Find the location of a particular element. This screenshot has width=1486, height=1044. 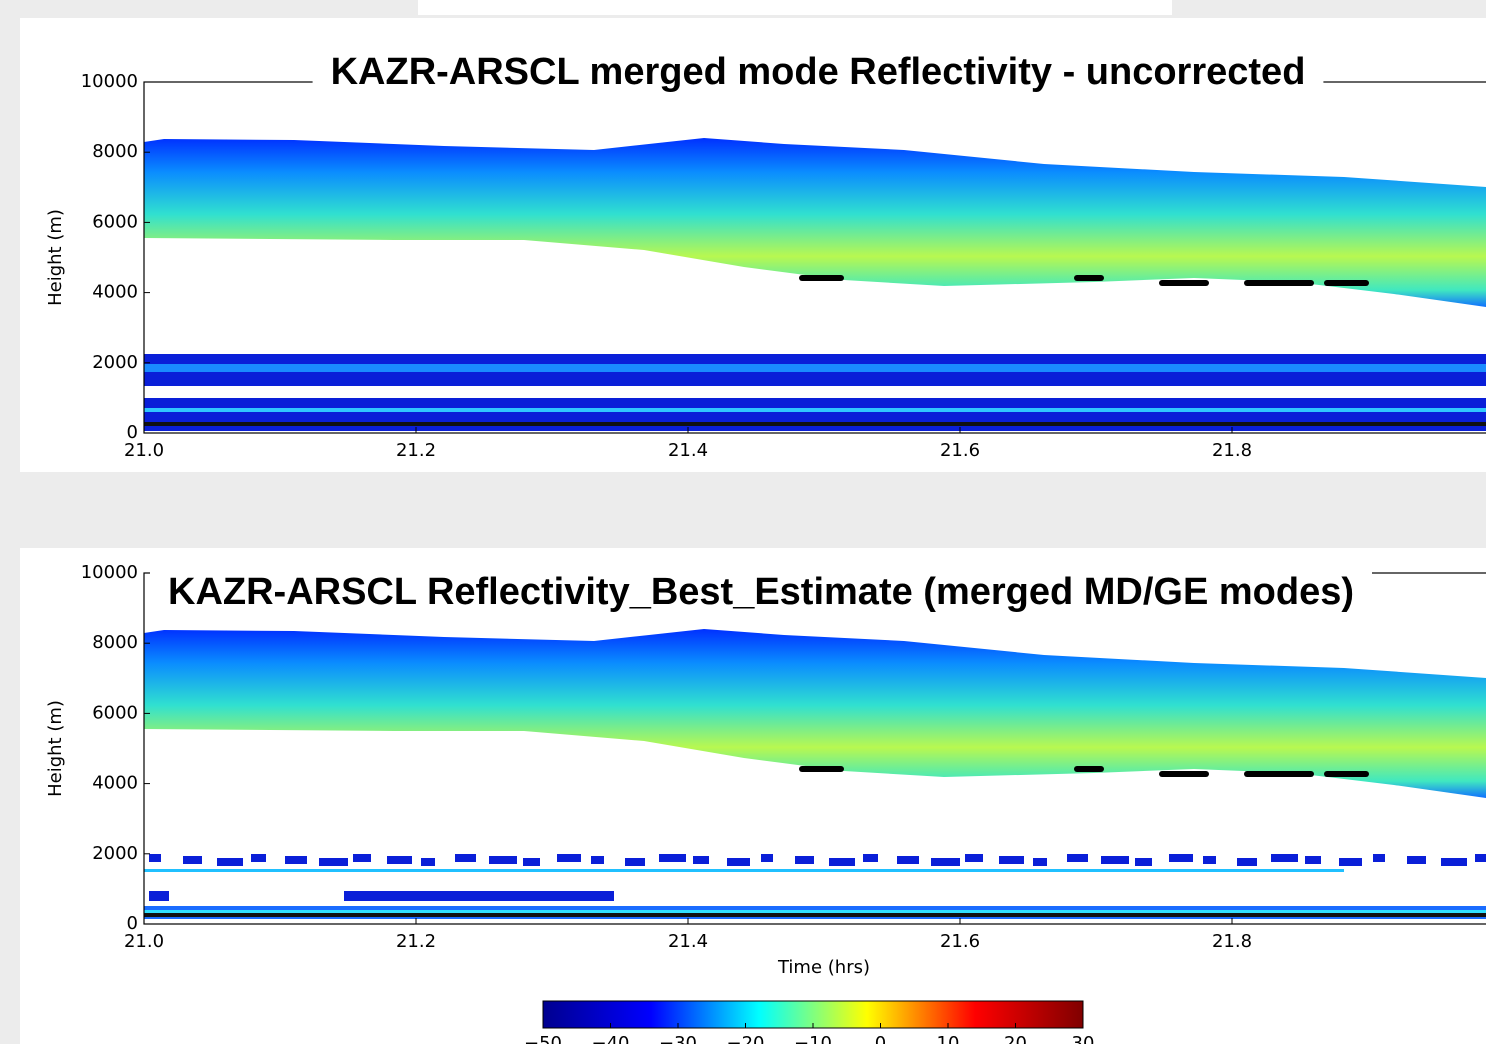

colorbar-tick-label: 20 is located at coordinates (1015, 1038).